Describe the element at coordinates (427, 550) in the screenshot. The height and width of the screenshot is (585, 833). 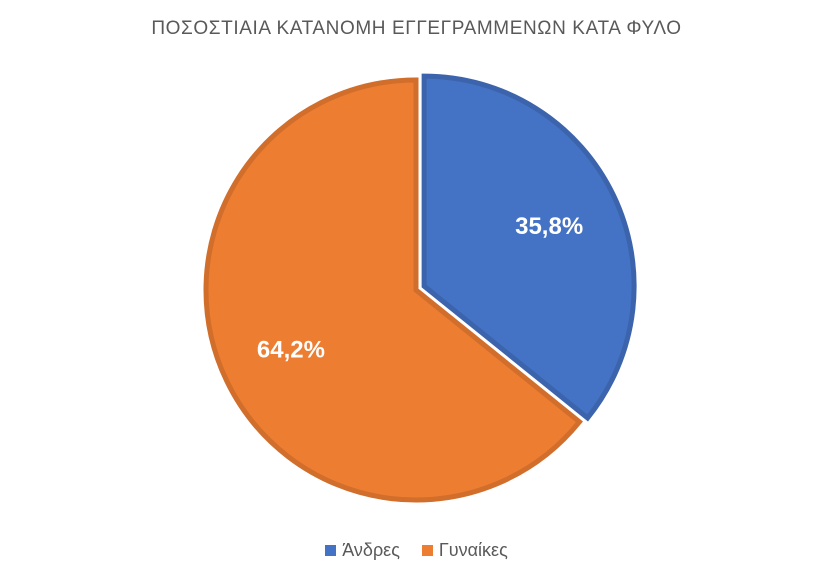
I see `legend-swatch-women` at that location.